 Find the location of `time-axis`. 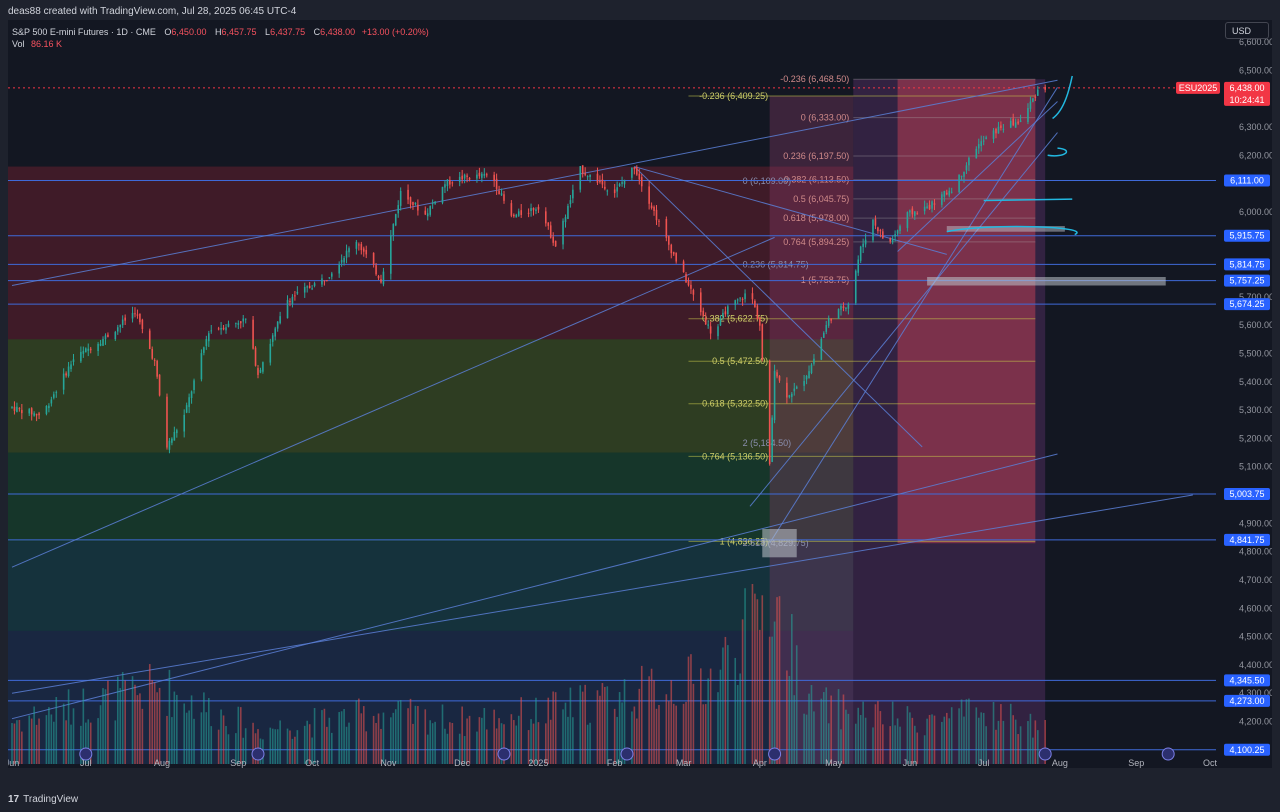

time-axis is located at coordinates (640, 765).